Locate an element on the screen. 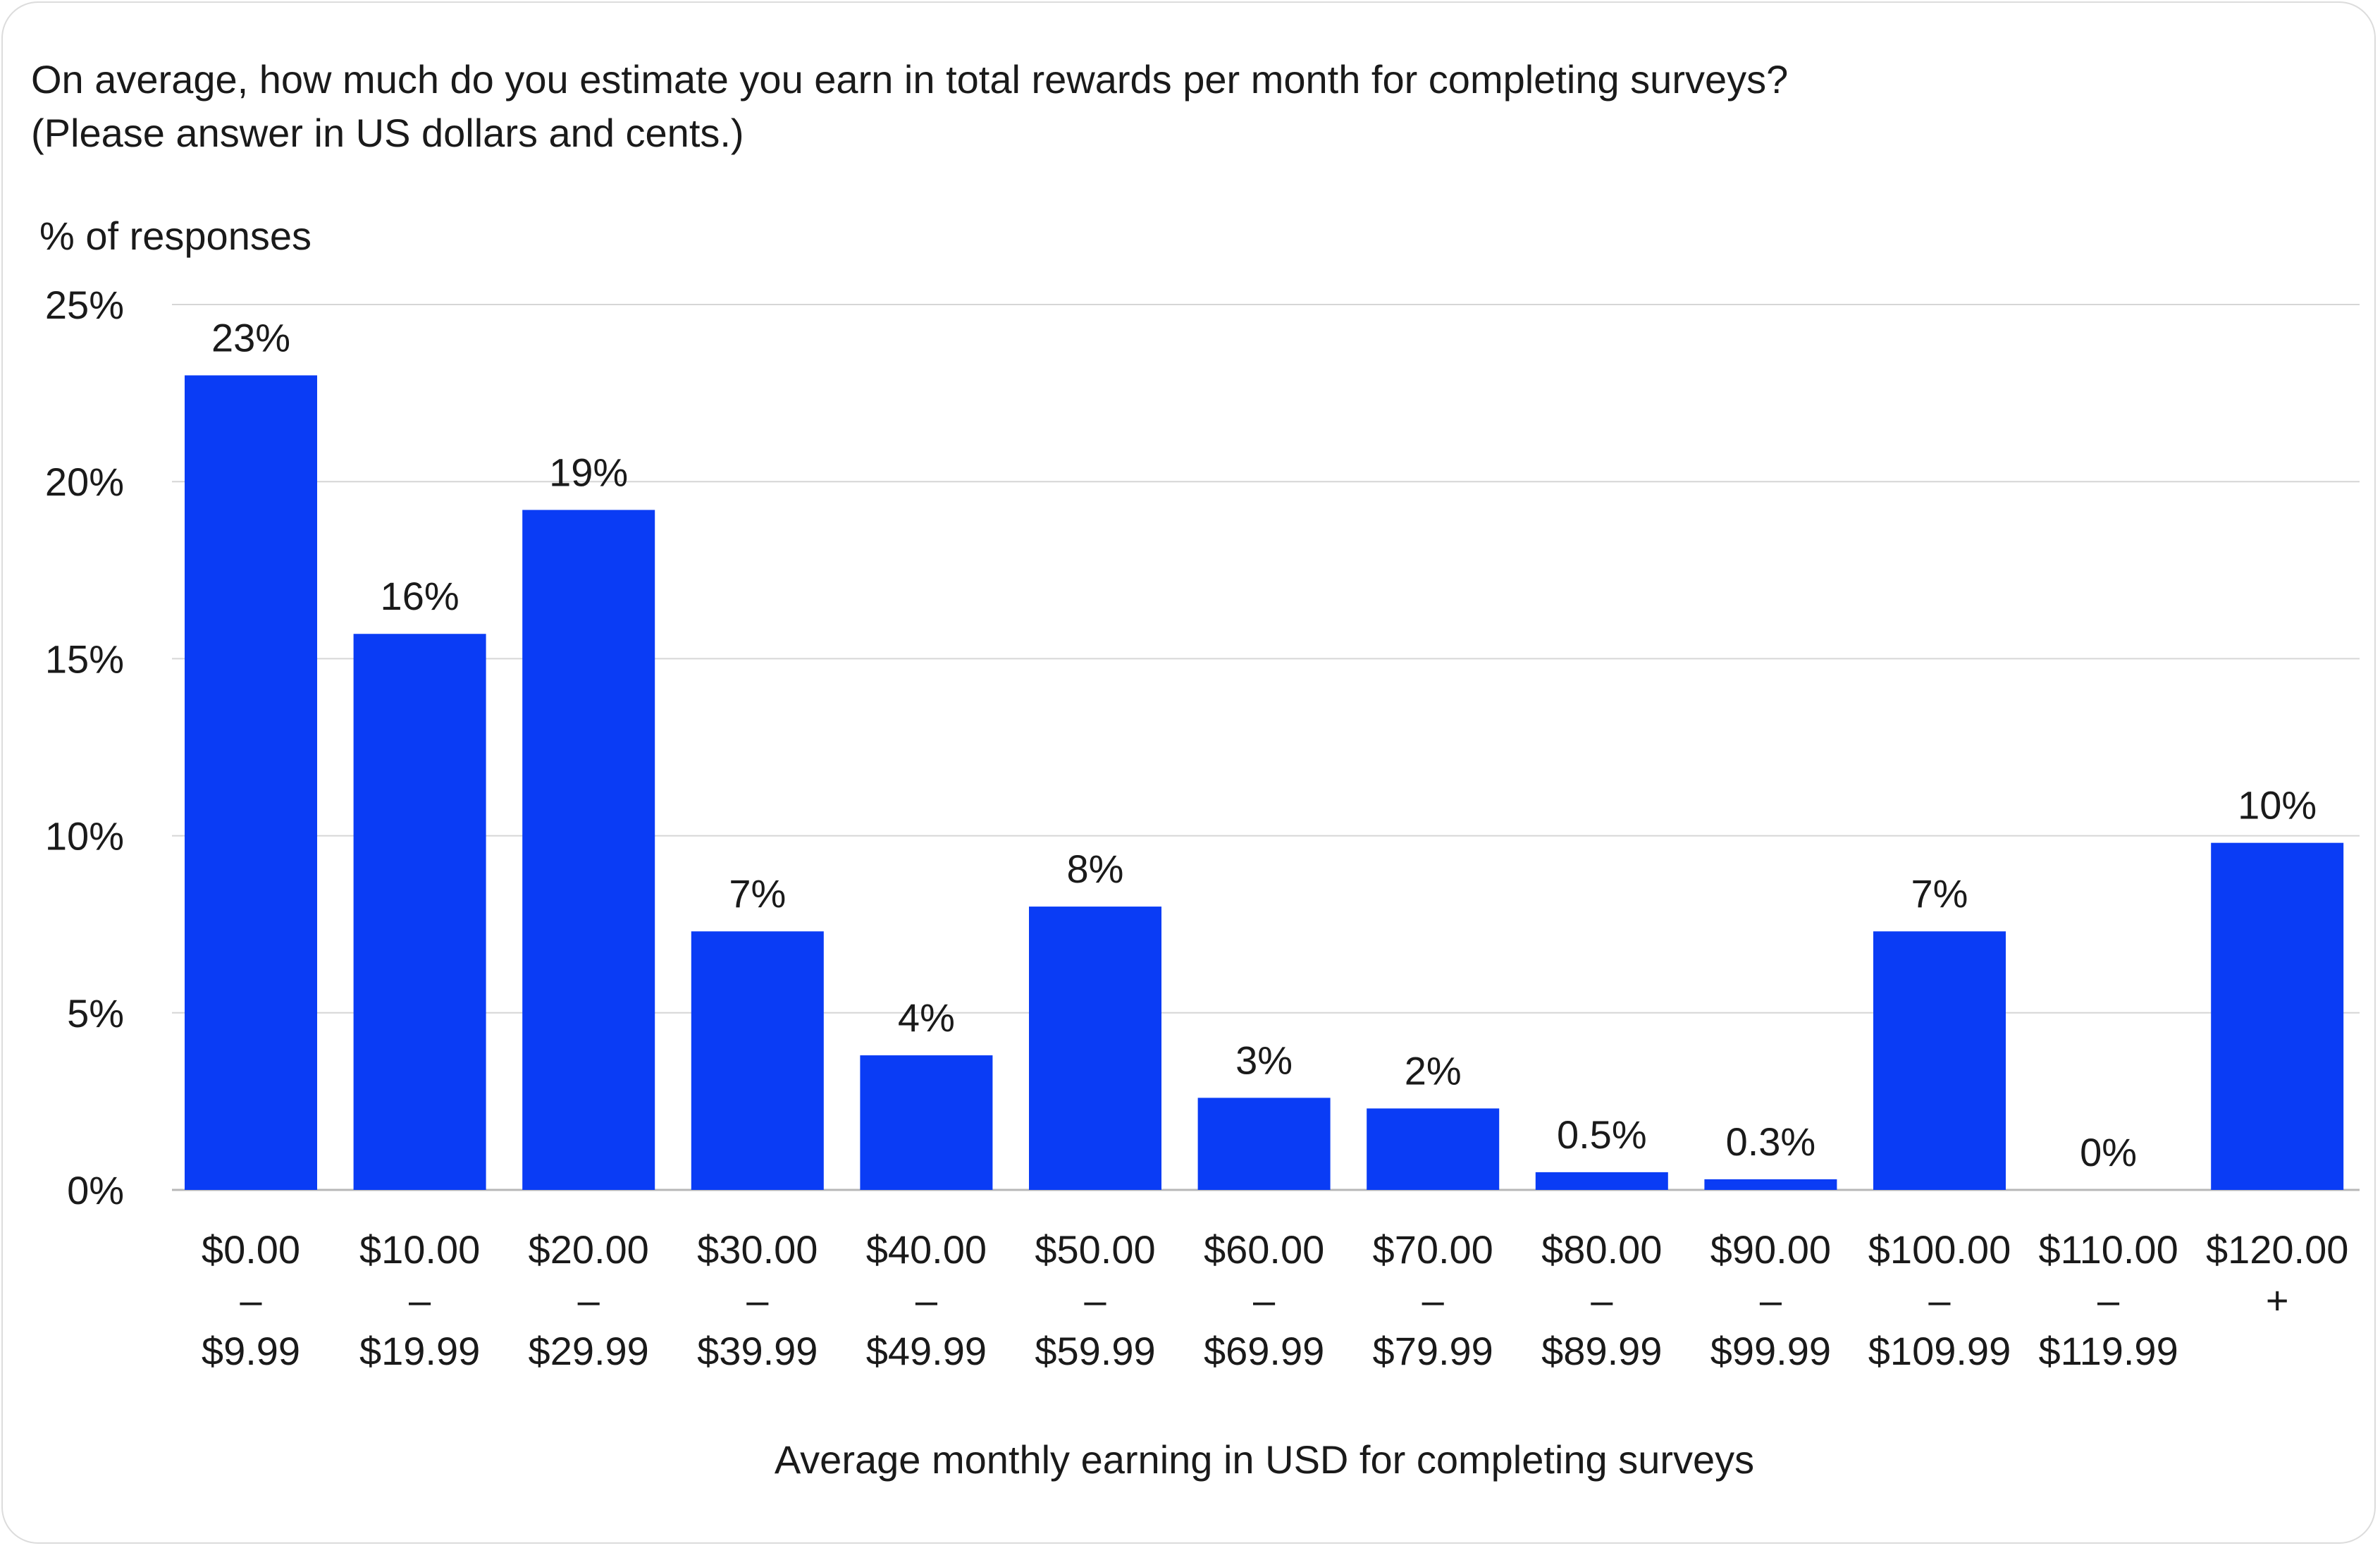 This screenshot has height=1548, width=2380. x-tick-label: $90.00 – $99.99 is located at coordinates (1771, 1300).